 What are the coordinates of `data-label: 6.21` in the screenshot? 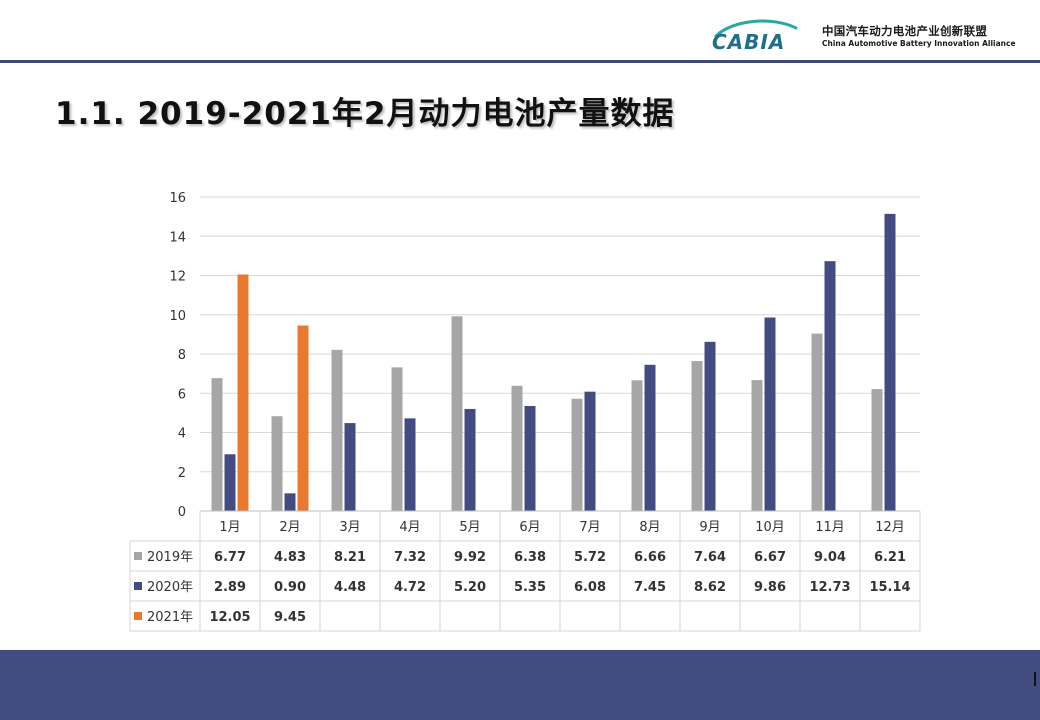 It's located at (890, 557).